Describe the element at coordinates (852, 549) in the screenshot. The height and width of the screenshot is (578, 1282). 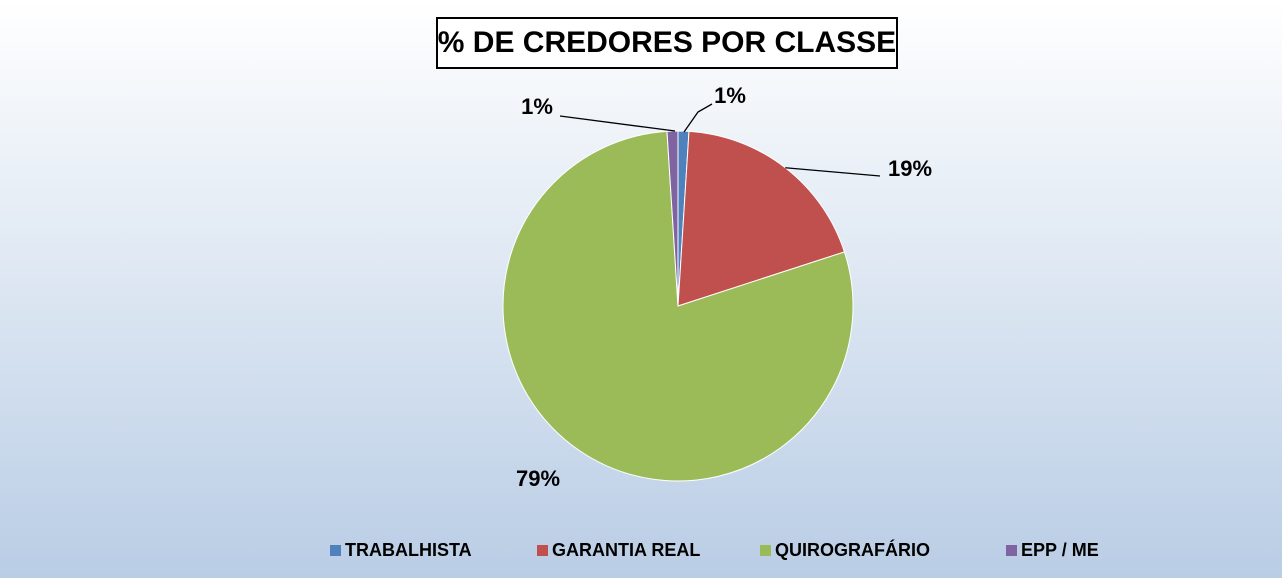
I see `legend-label: QUIROGRAFÁRIO` at that location.